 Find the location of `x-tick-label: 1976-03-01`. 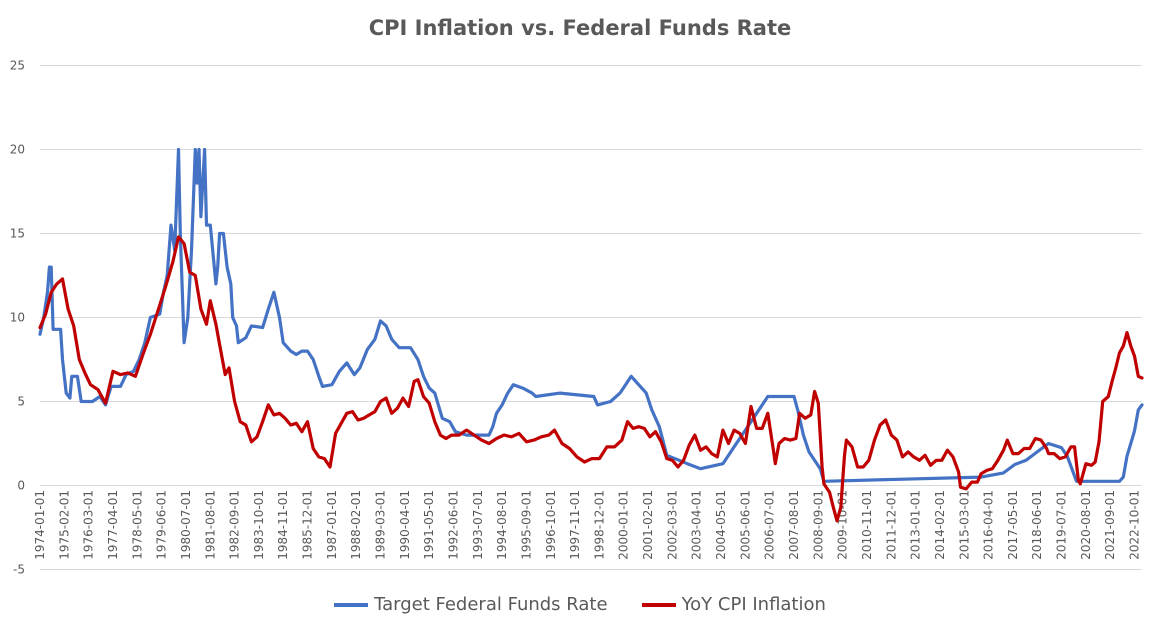

x-tick-label: 1976-03-01 is located at coordinates (89, 525).